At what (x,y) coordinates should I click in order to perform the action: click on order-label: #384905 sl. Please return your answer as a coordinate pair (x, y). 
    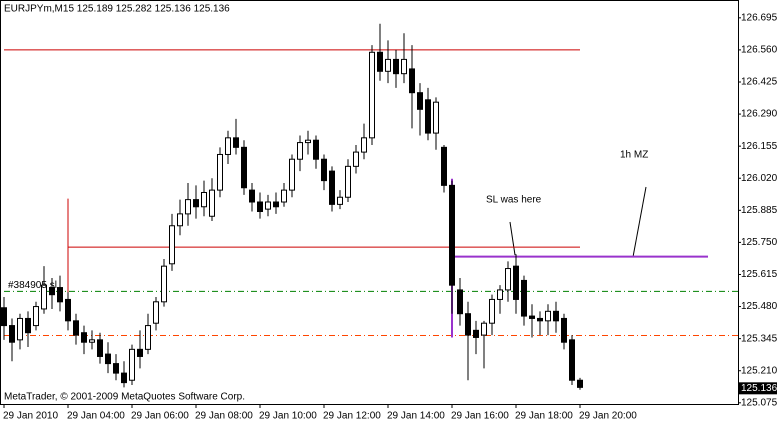
    Looking at the image, I should click on (32, 285).